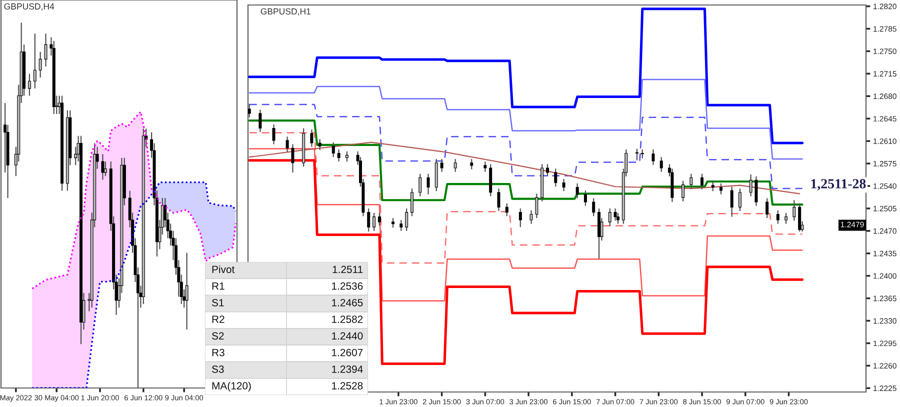 The image size is (900, 407). Describe the element at coordinates (218, 352) in the screenshot. I see `annotation: R3` at that location.